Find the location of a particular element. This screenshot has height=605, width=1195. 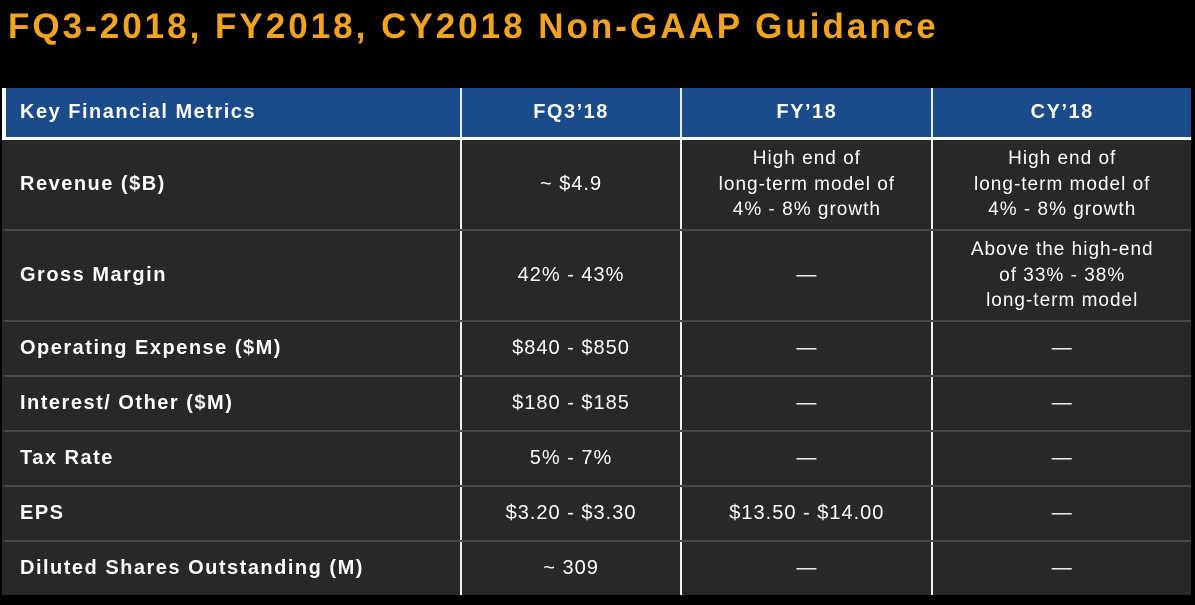

table-row-interest-other: Interest/ Other ($M) $180 - $185 — — is located at coordinates (596, 402).